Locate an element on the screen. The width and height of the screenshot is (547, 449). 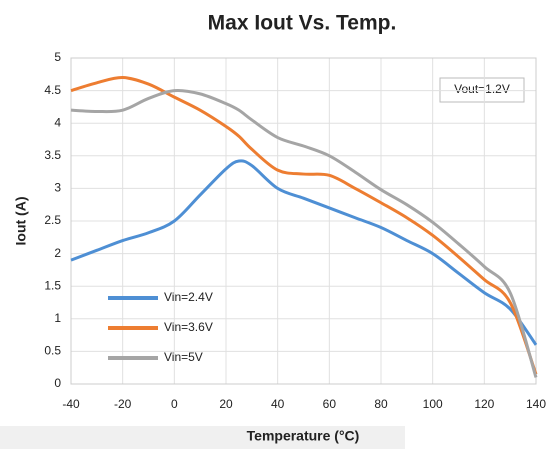
legend-label: Vin=3.6V is located at coordinates (188, 327).